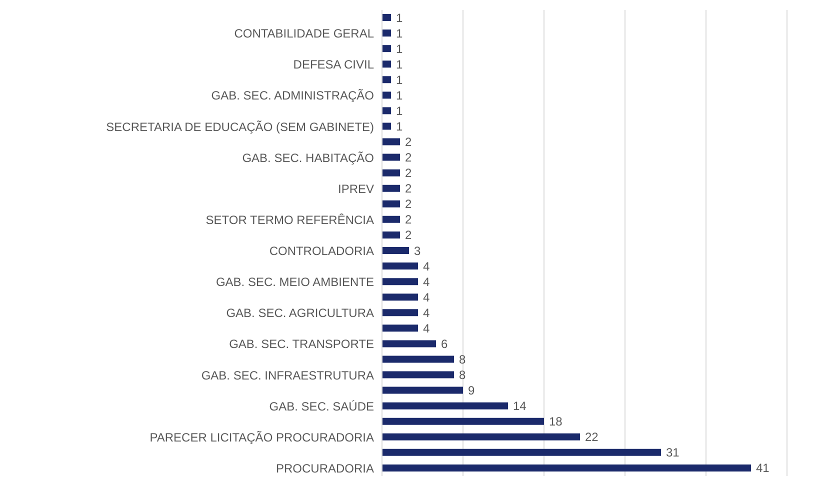 The image size is (815, 477). I want to click on data-label: 6, so click(444, 343).